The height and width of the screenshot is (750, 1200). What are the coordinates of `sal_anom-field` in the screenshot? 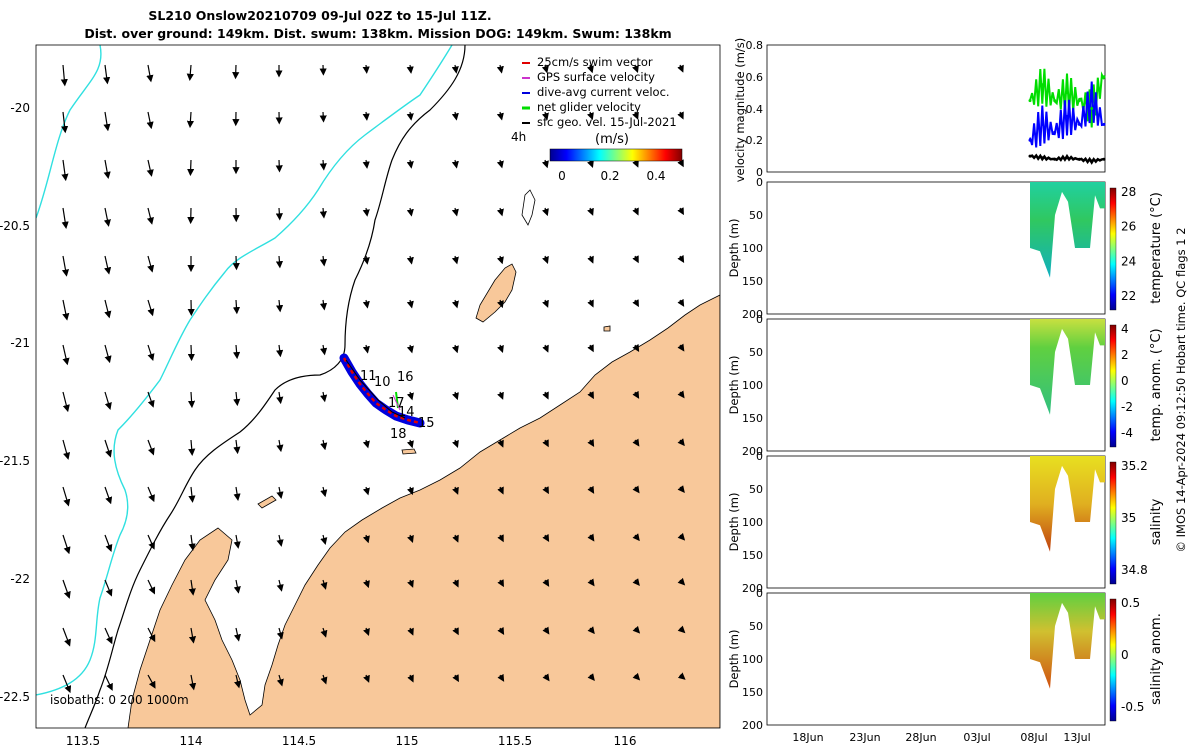 It's located at (1067, 641).